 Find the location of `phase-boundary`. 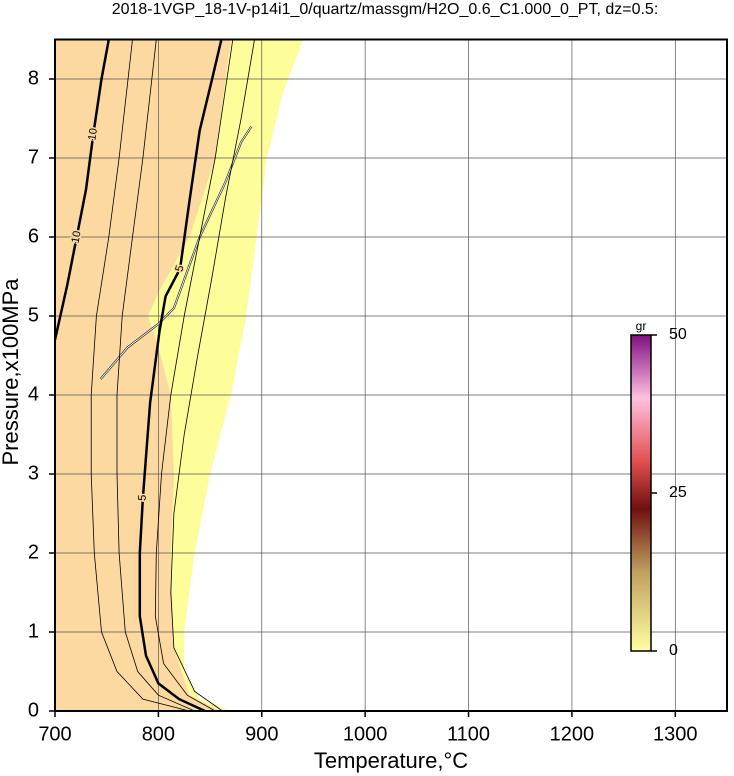

phase-boundary is located at coordinates (176, 253).